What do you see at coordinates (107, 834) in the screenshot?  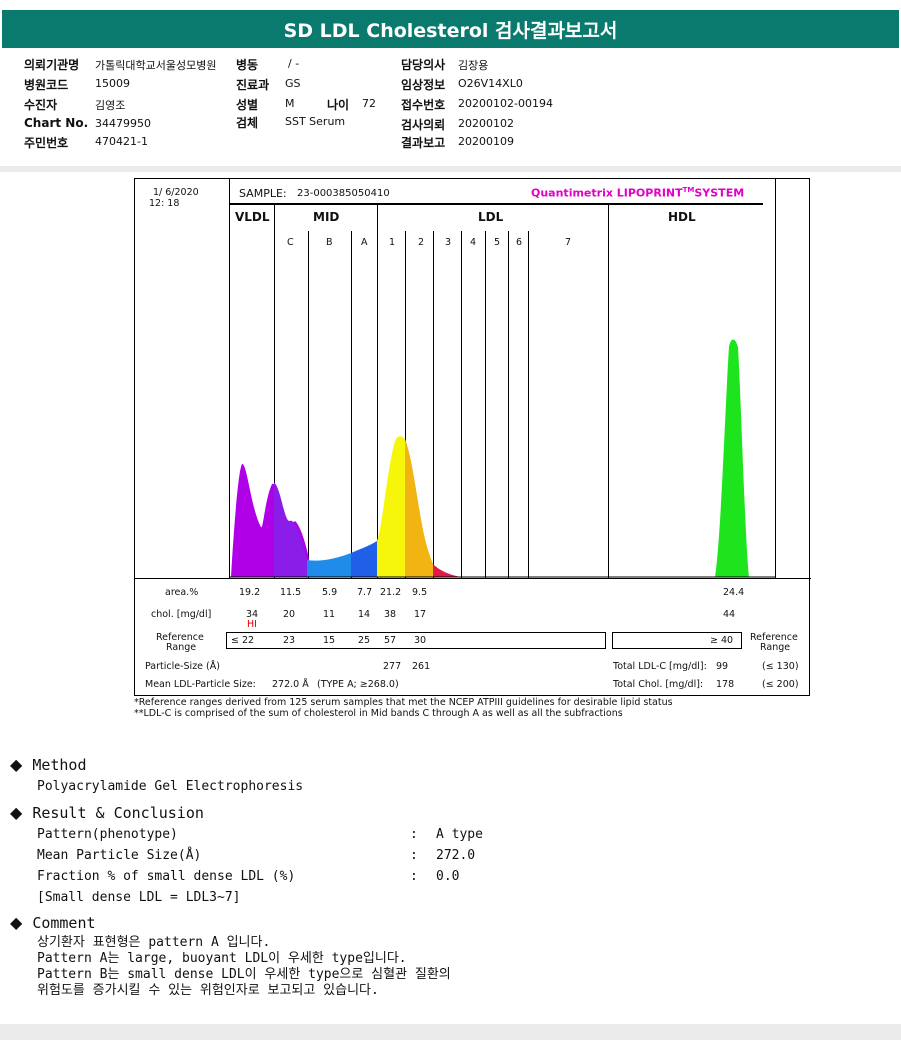 I see `result-row-label: Pattern(phenotype)` at bounding box center [107, 834].